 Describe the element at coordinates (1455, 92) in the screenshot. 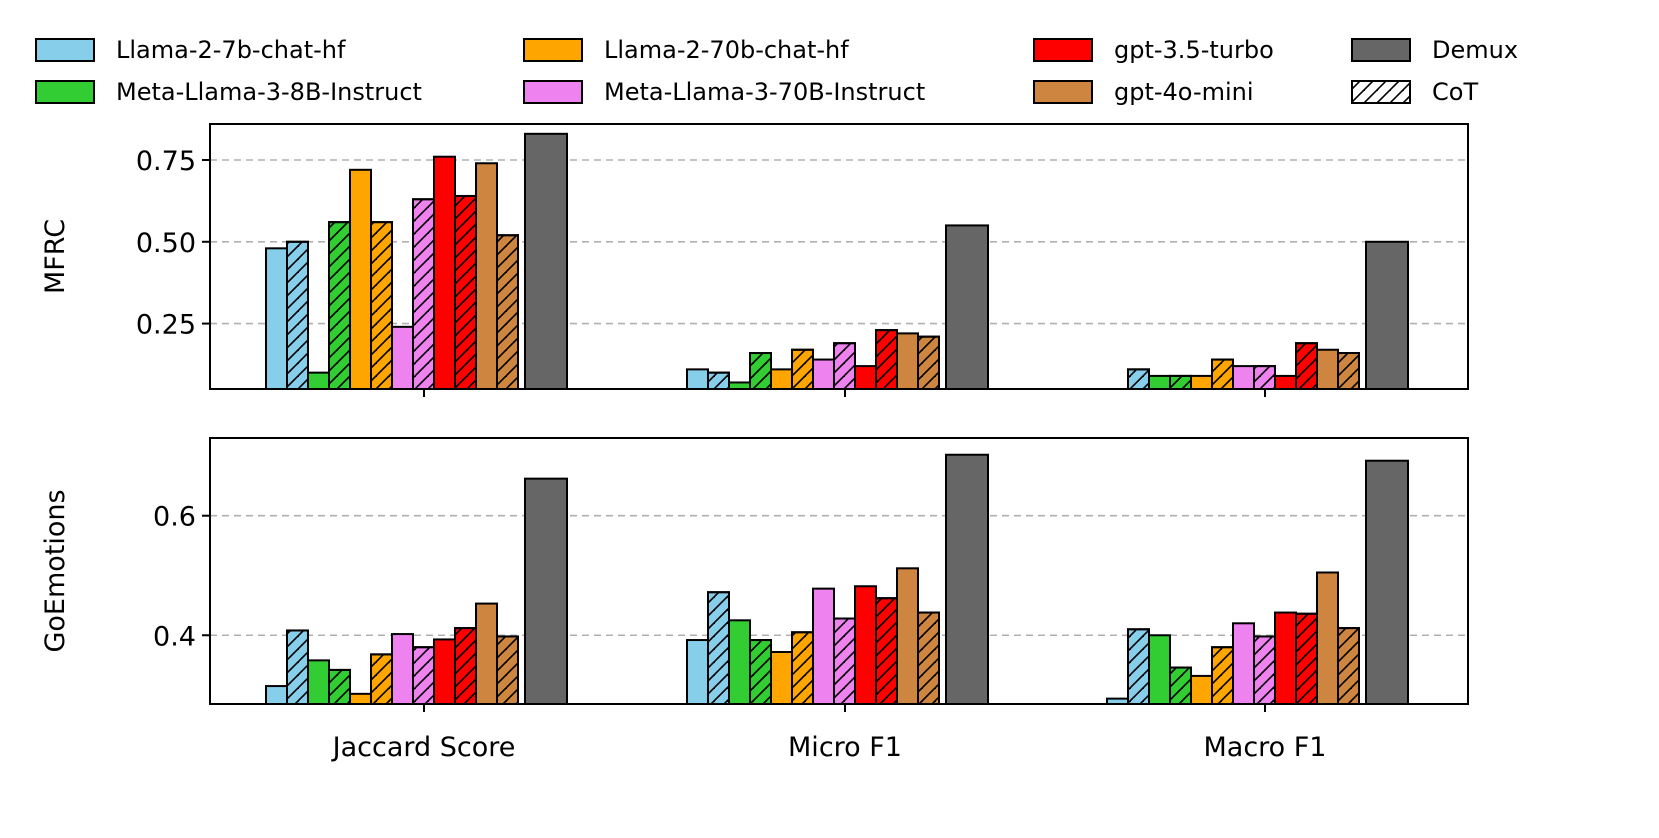

I see `legend-label: CoT` at that location.